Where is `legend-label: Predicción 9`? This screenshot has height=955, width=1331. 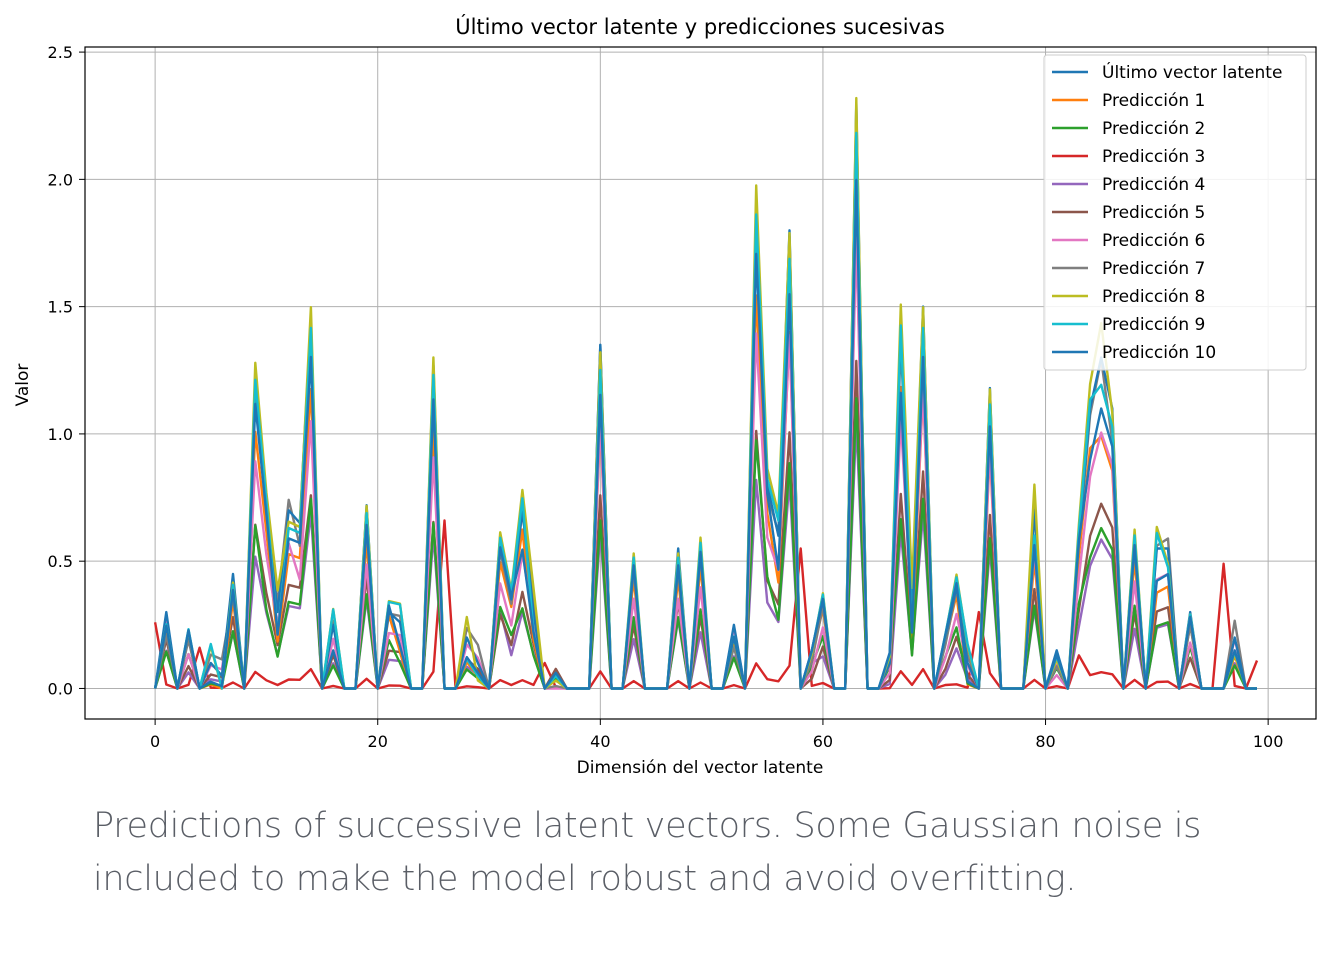
legend-label: Predicción 9 is located at coordinates (1153, 325).